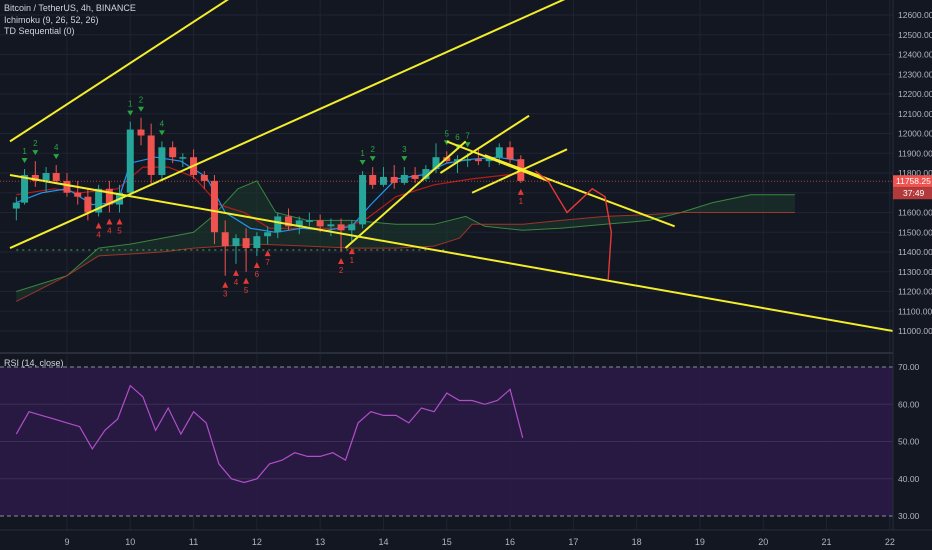 The width and height of the screenshot is (932, 550). What do you see at coordinates (573, 542) in the screenshot?
I see `time-tick-label: 17` at bounding box center [573, 542].